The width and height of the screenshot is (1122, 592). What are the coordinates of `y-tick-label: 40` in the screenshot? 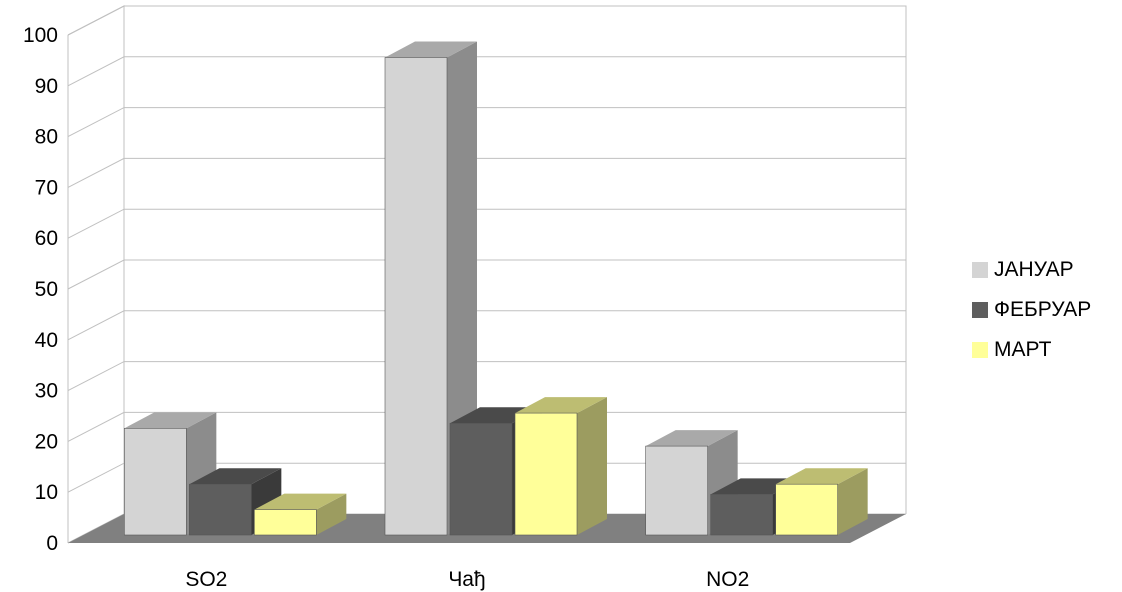 It's located at (46, 340).